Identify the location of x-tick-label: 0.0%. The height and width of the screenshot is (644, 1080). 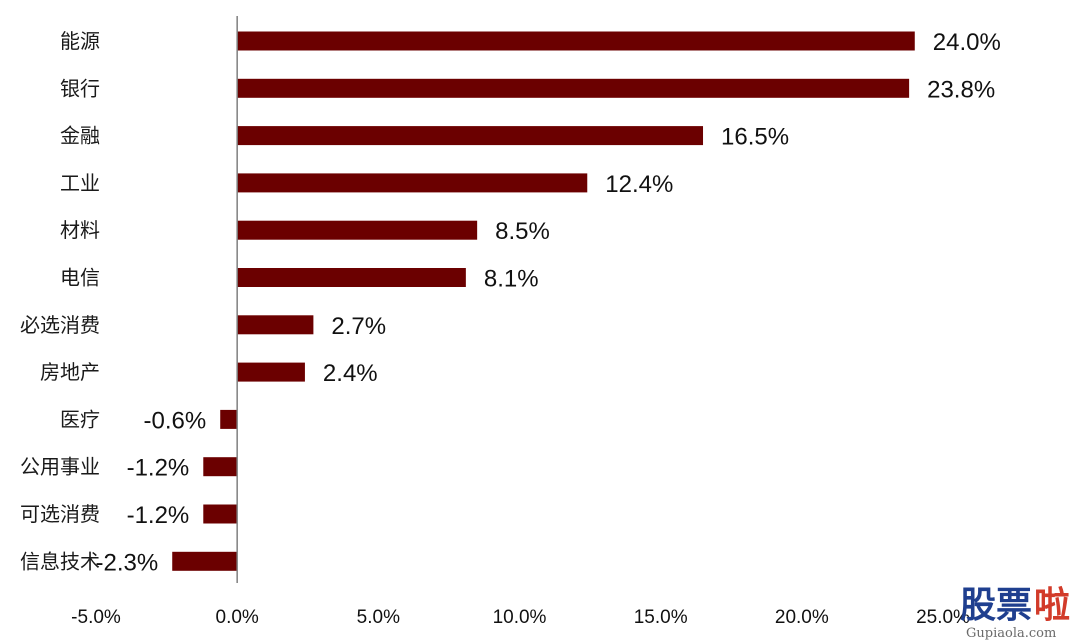
(237, 617).